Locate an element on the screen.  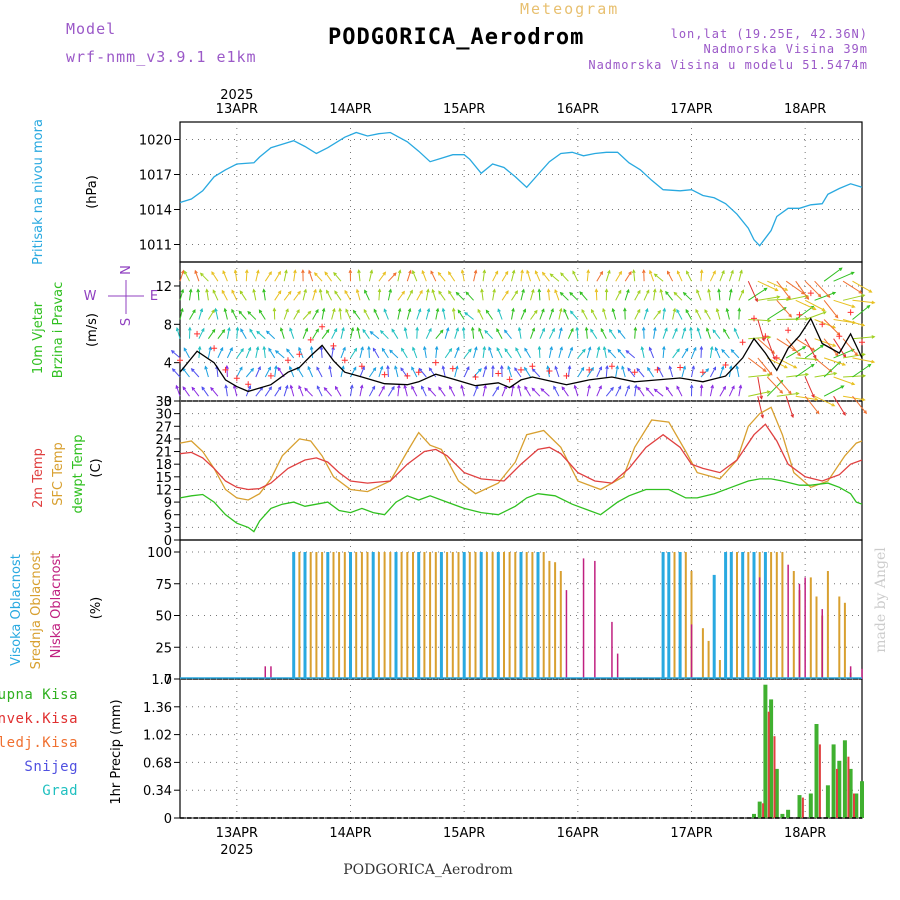
temp2m-line is located at coordinates (521, 457).